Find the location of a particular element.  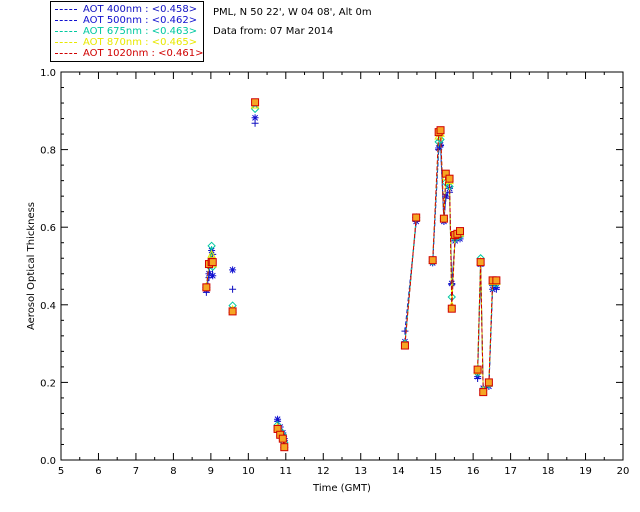

legend-entry-400nm: AOT 400nm : <0.458> is located at coordinates (126, 9).